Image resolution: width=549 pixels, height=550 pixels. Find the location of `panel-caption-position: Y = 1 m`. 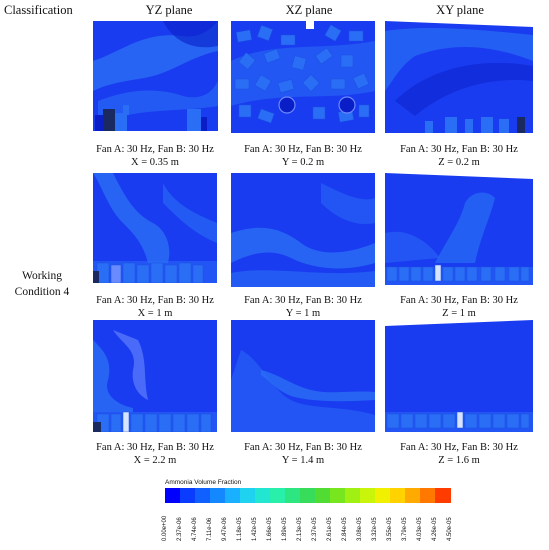

panel-caption-position: Y = 1 m is located at coordinates (303, 313).